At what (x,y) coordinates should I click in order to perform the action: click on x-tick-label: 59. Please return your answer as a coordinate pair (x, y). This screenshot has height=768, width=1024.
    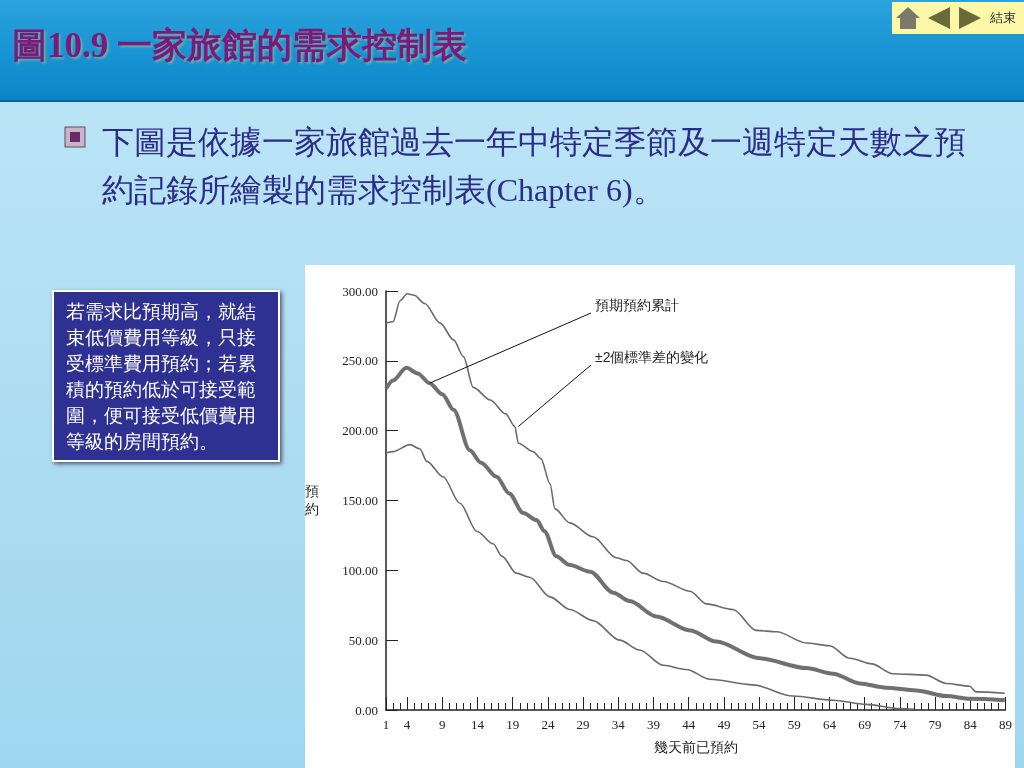
    Looking at the image, I should click on (794, 724).